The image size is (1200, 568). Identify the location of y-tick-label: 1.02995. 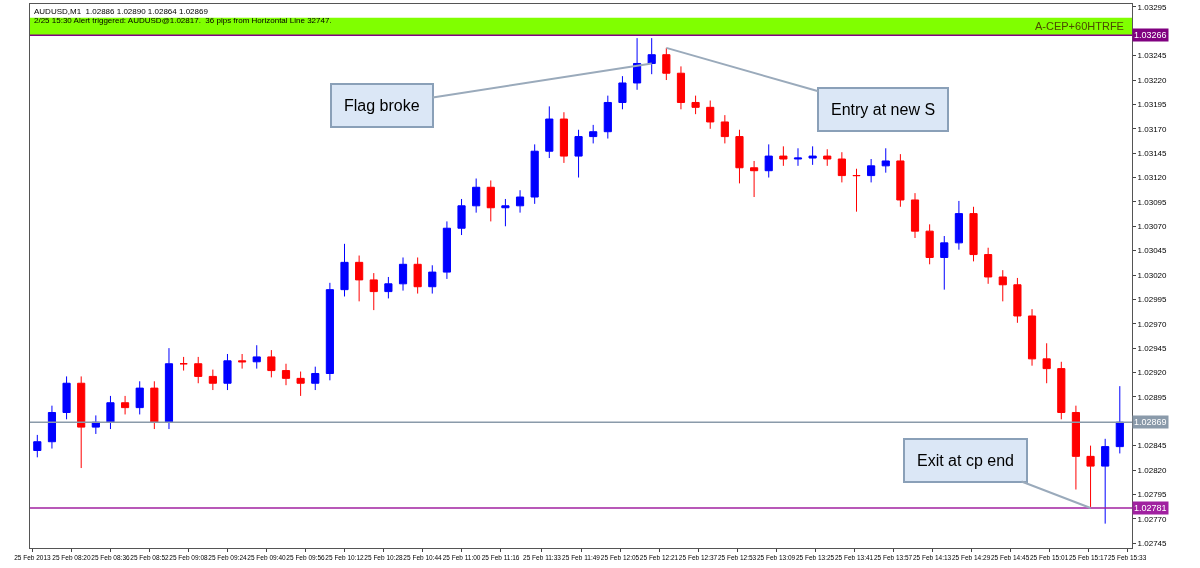
(1152, 300).